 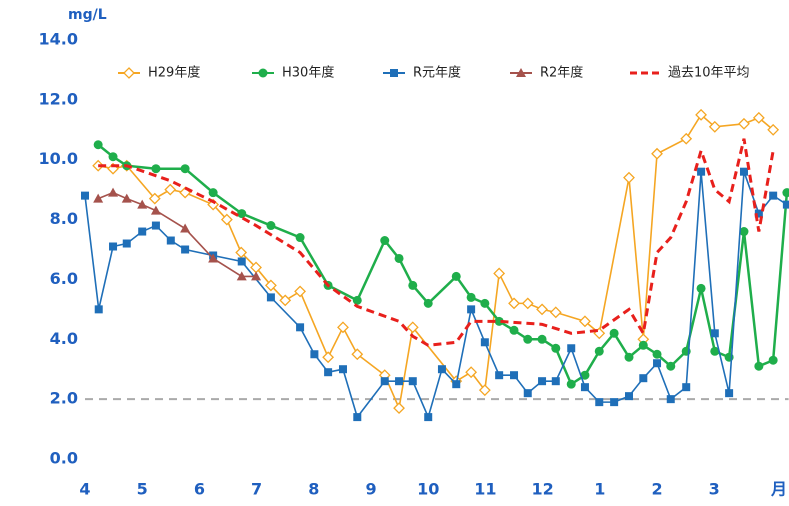 What do you see at coordinates (308, 73) in the screenshot?
I see `legend-label: H30年度` at bounding box center [308, 73].